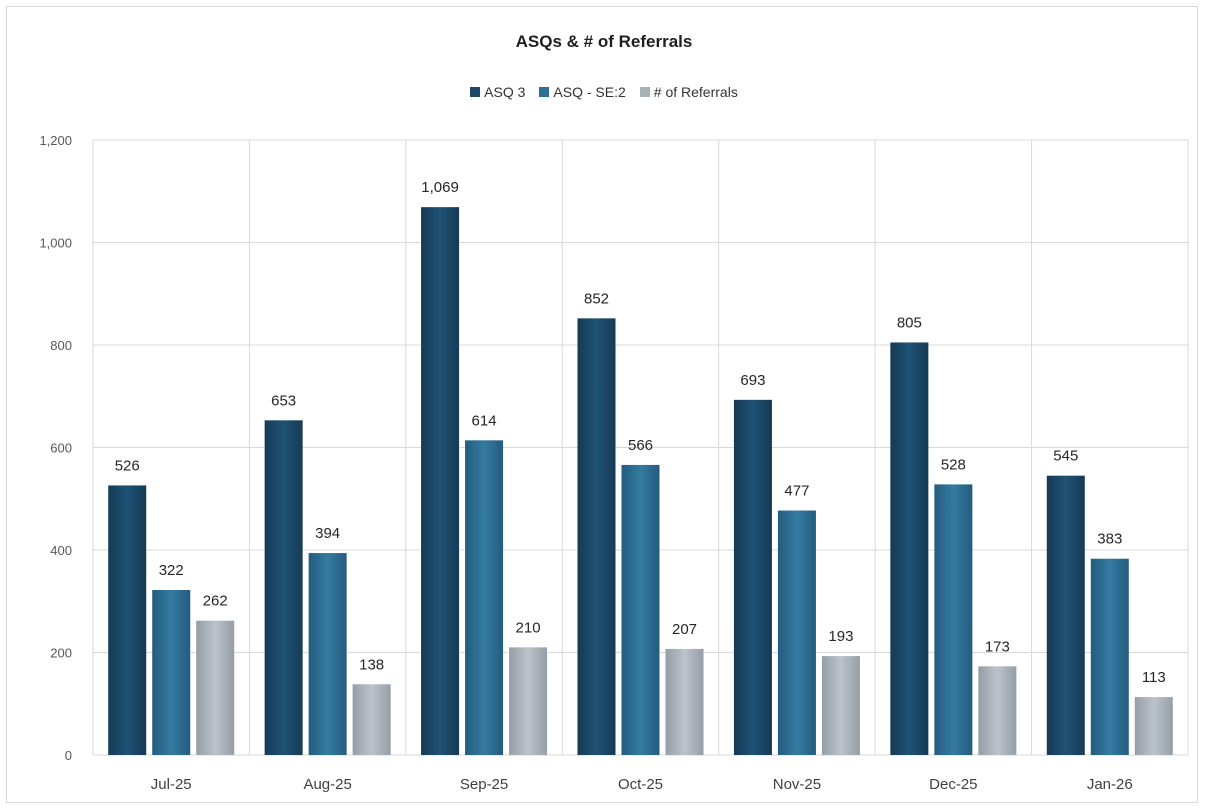 The image size is (1208, 809). Describe the element at coordinates (953, 464) in the screenshot. I see `data-label: 528` at that location.